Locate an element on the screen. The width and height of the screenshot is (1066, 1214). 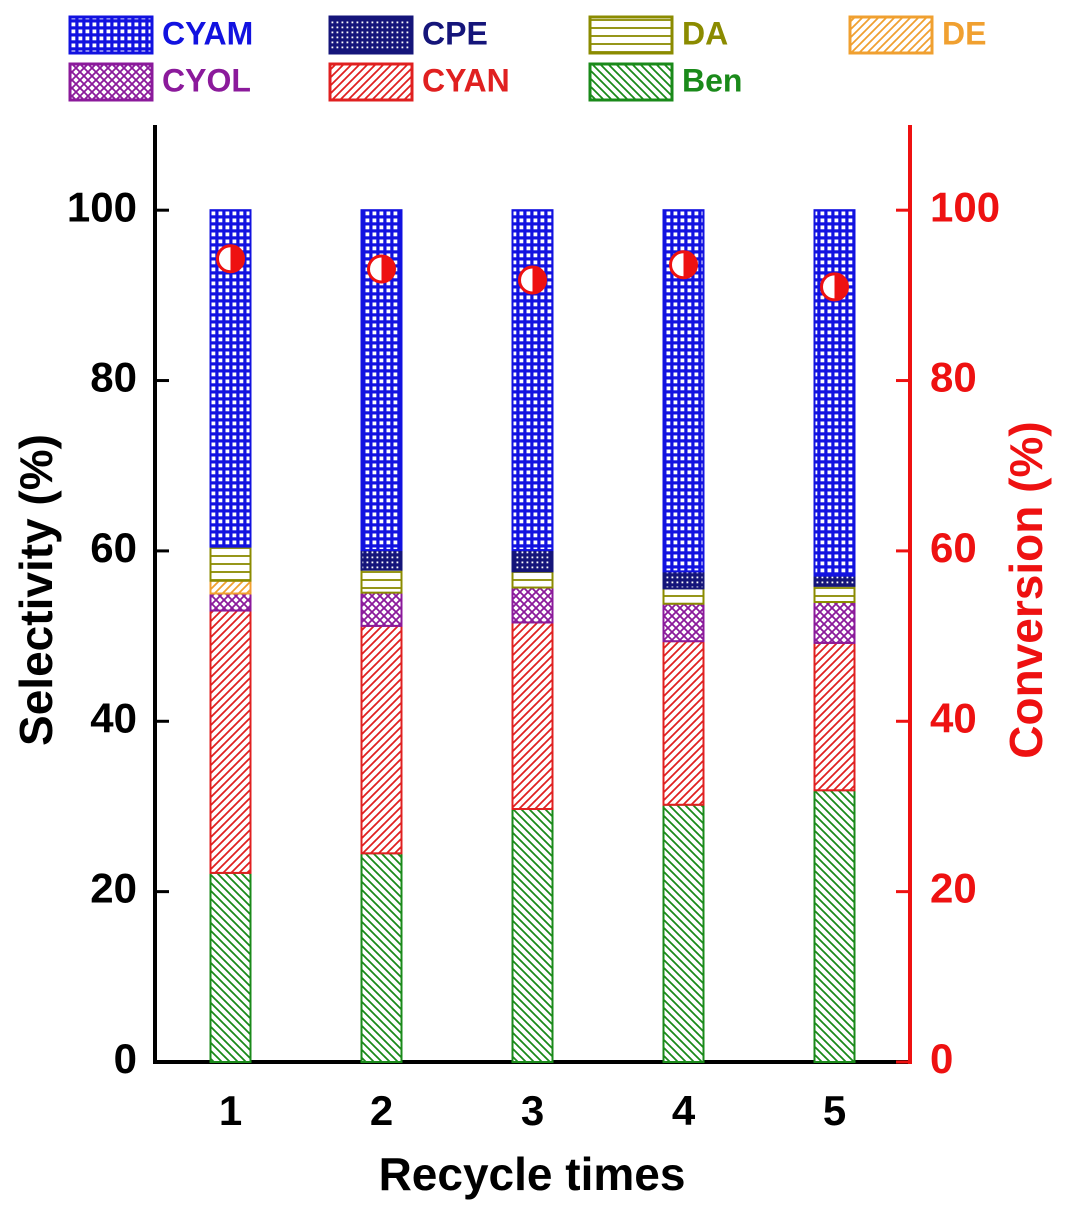
legend-label: CYOL is located at coordinates (206, 80).